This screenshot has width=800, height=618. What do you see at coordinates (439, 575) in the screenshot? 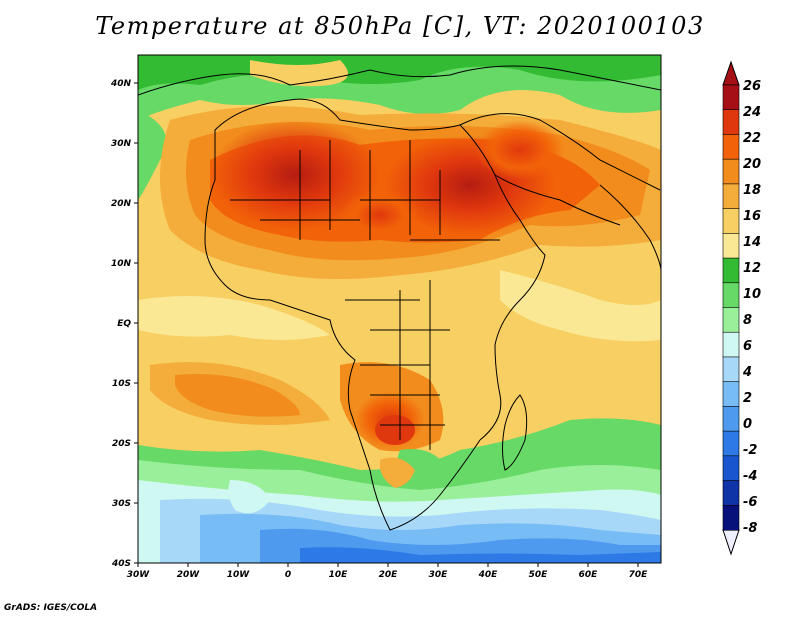
I see `lon-tick: 30E` at bounding box center [439, 575].